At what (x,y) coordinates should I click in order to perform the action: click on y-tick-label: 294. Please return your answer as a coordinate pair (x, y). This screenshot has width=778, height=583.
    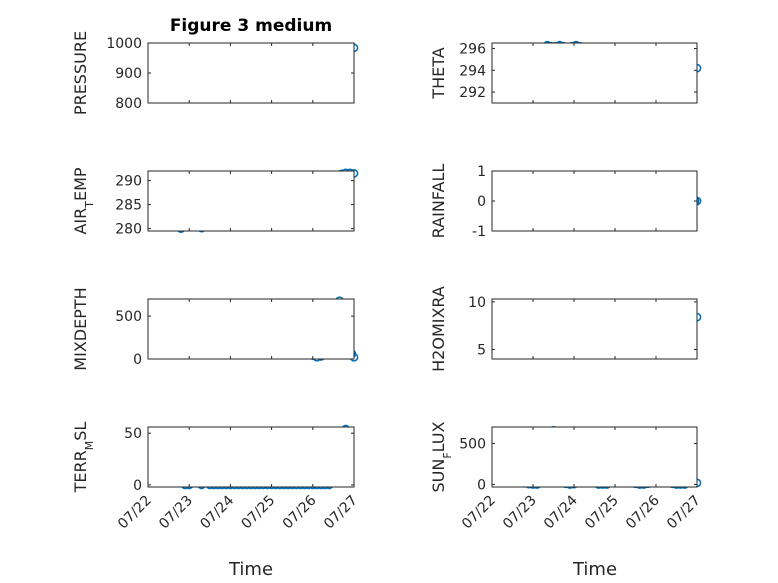
    Looking at the image, I should click on (472, 71).